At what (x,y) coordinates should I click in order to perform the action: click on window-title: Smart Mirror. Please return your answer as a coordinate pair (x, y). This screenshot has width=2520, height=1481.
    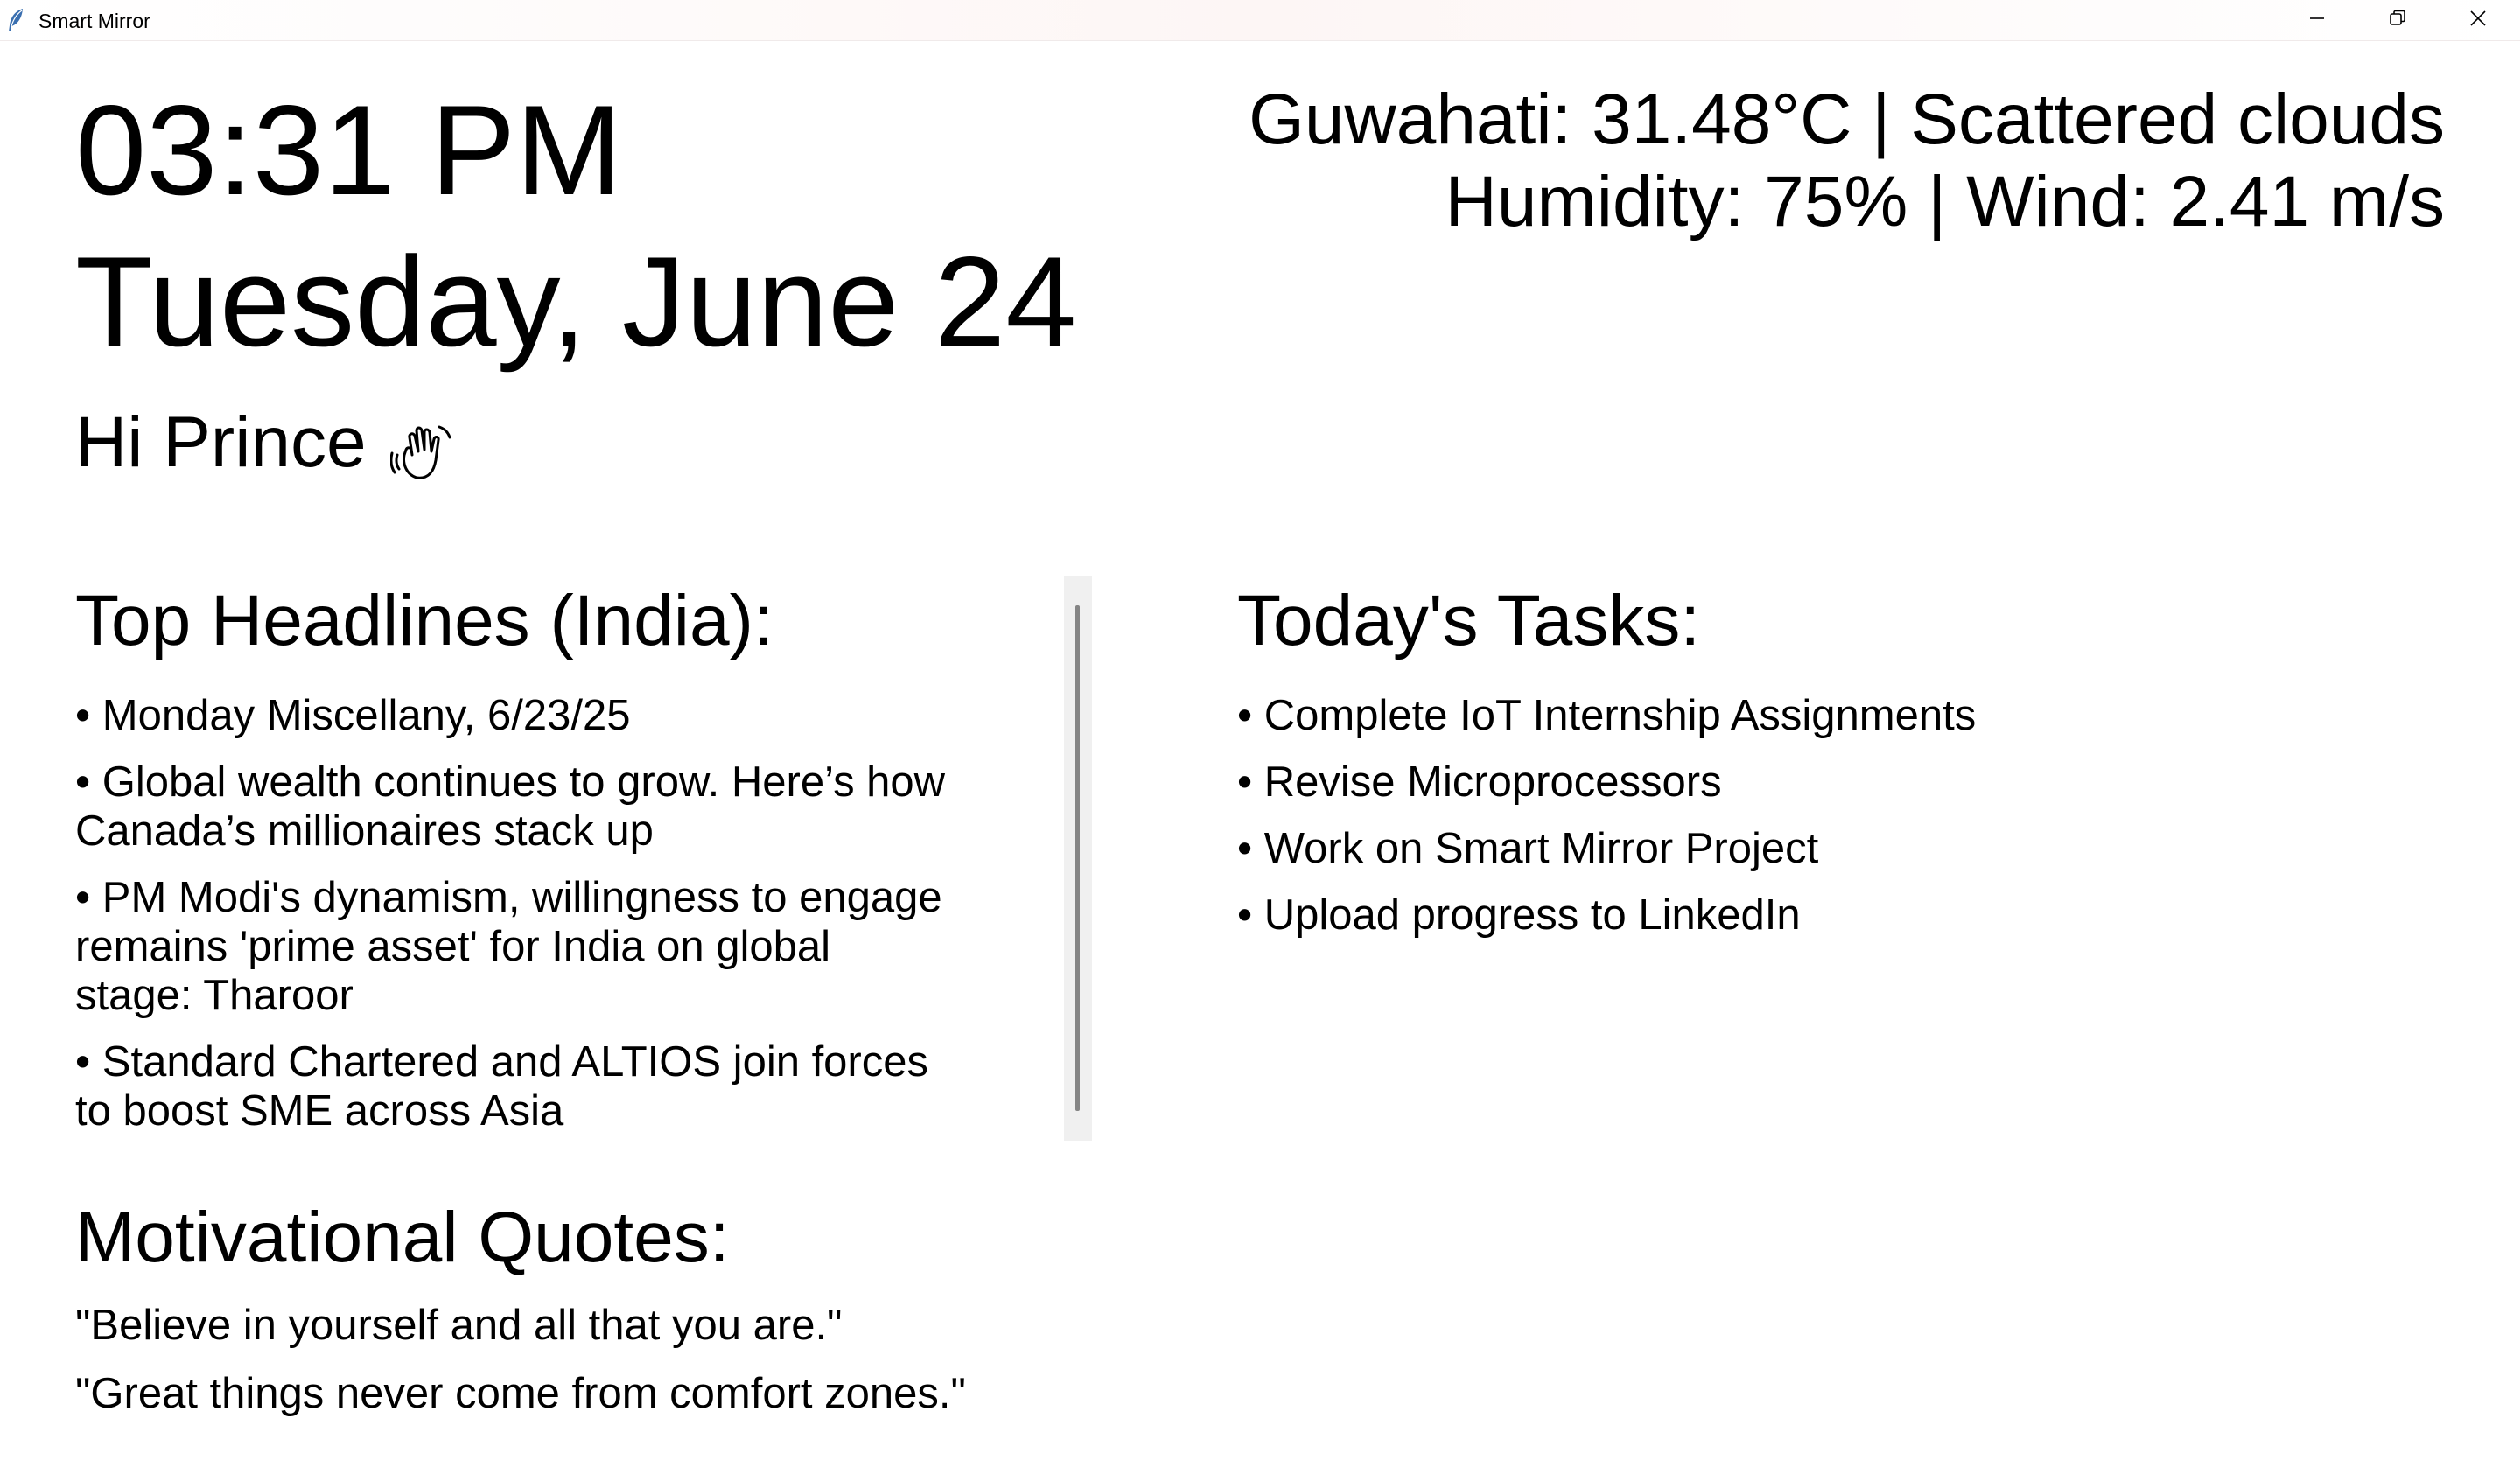
    Looking at the image, I should click on (94, 21).